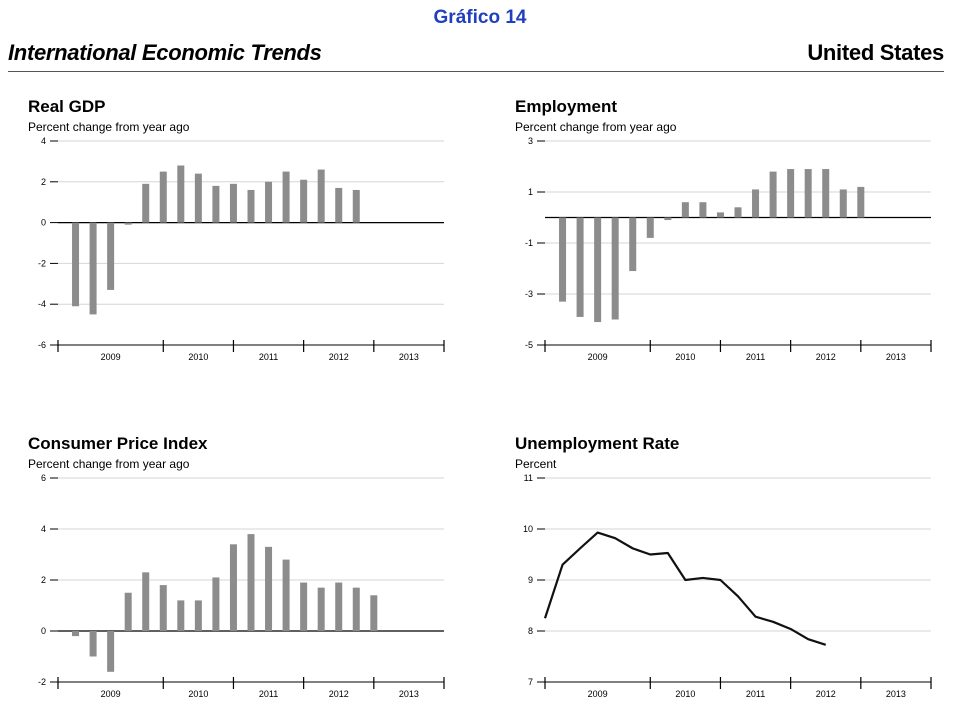 This screenshot has height=724, width=960. What do you see at coordinates (529, 345) in the screenshot?
I see `y-tick-label: -5` at bounding box center [529, 345].